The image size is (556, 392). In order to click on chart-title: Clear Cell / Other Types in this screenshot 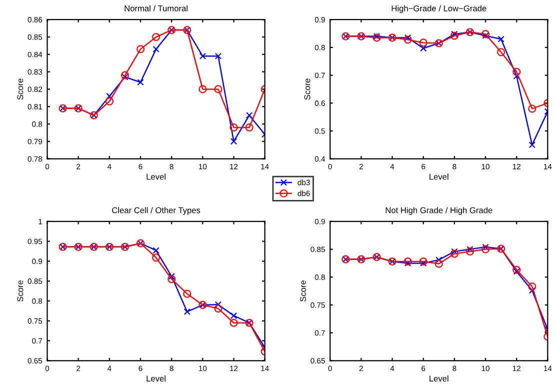, I will do `click(156, 211)`.